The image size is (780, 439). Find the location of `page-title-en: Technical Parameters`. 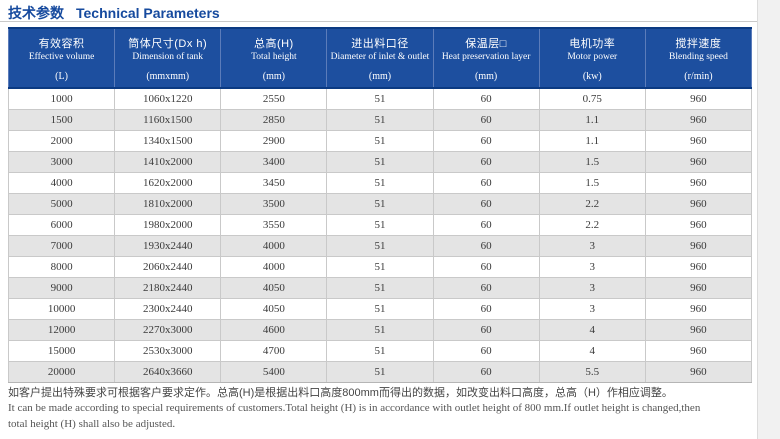

page-title-en: Technical Parameters is located at coordinates (148, 13).